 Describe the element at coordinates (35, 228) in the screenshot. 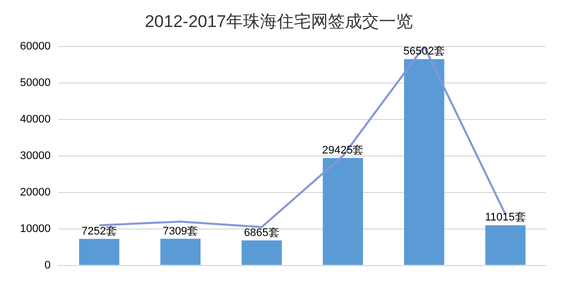

I see `y-tick-label: 10000` at that location.